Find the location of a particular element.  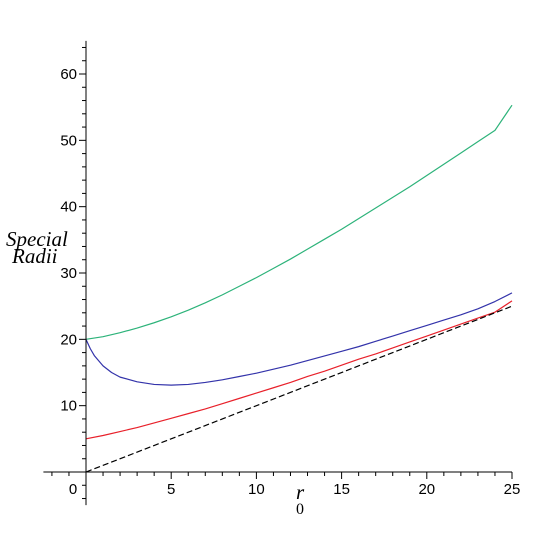

y-tick-label: 40 is located at coordinates (68, 207).